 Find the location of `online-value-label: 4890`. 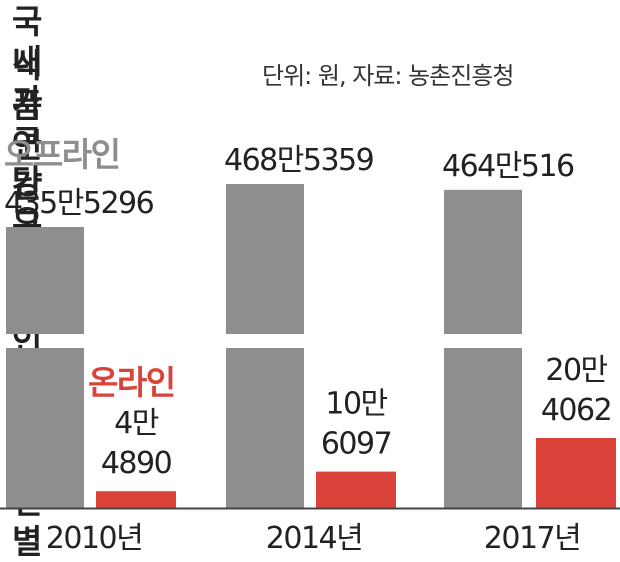

online-value-label: 4890 is located at coordinates (136, 463).